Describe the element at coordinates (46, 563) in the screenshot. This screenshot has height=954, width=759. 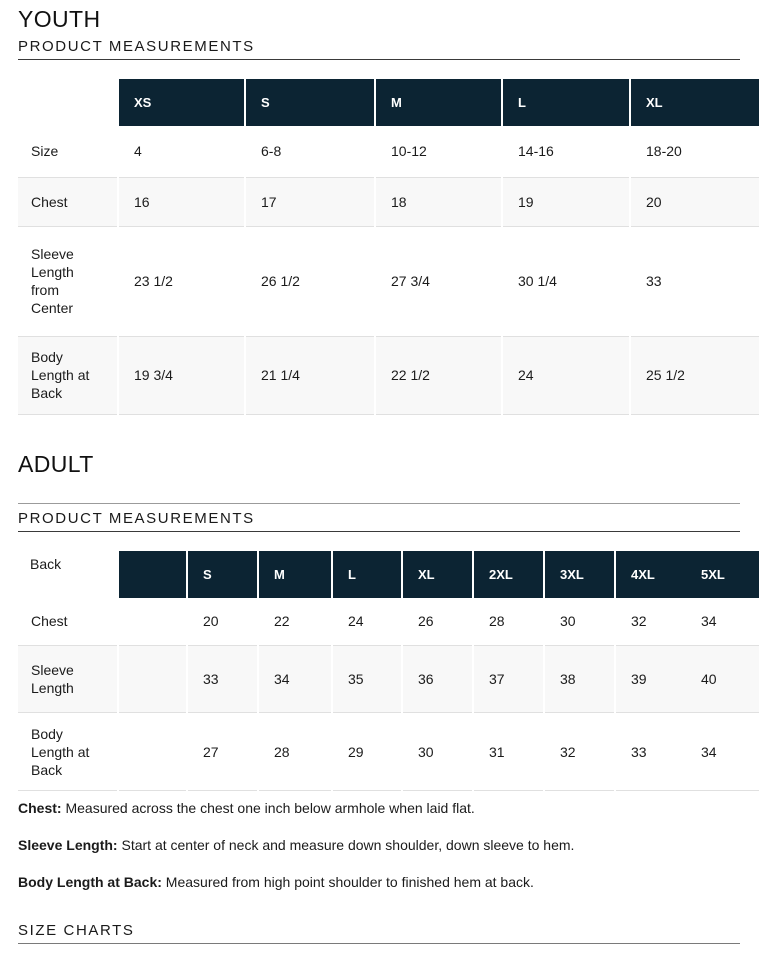
I see `back-corner-label: Back` at that location.